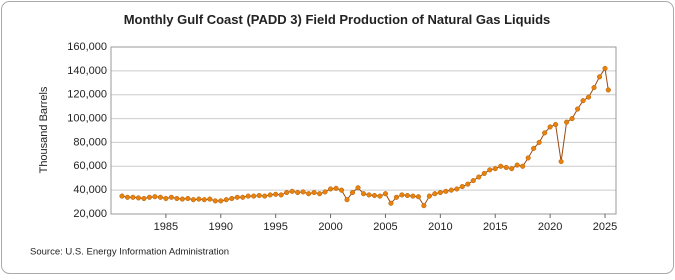 Image resolution: width=675 pixels, height=280 pixels. Describe the element at coordinates (495, 227) in the screenshot. I see `x-tick-label: 2015` at that location.